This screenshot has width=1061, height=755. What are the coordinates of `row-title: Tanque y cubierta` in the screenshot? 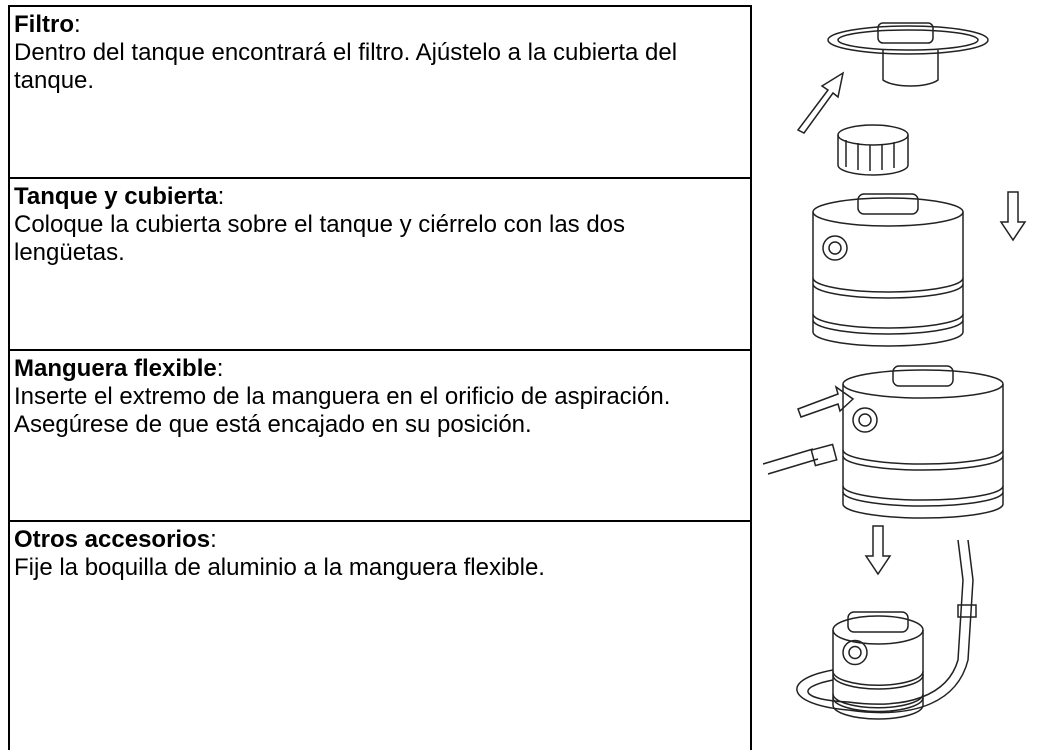 It's located at (116, 196).